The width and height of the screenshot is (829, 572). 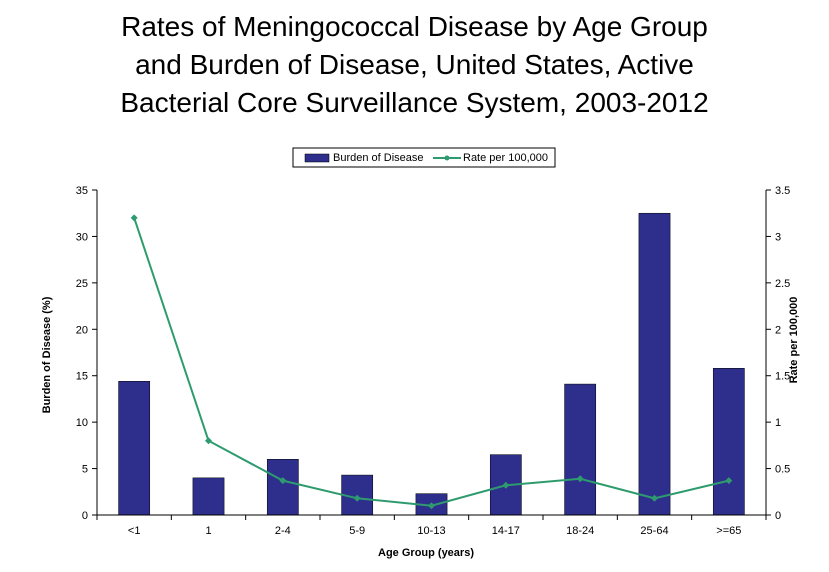 What do you see at coordinates (82, 330) in the screenshot?
I see `y-tick-label: 20` at bounding box center [82, 330].